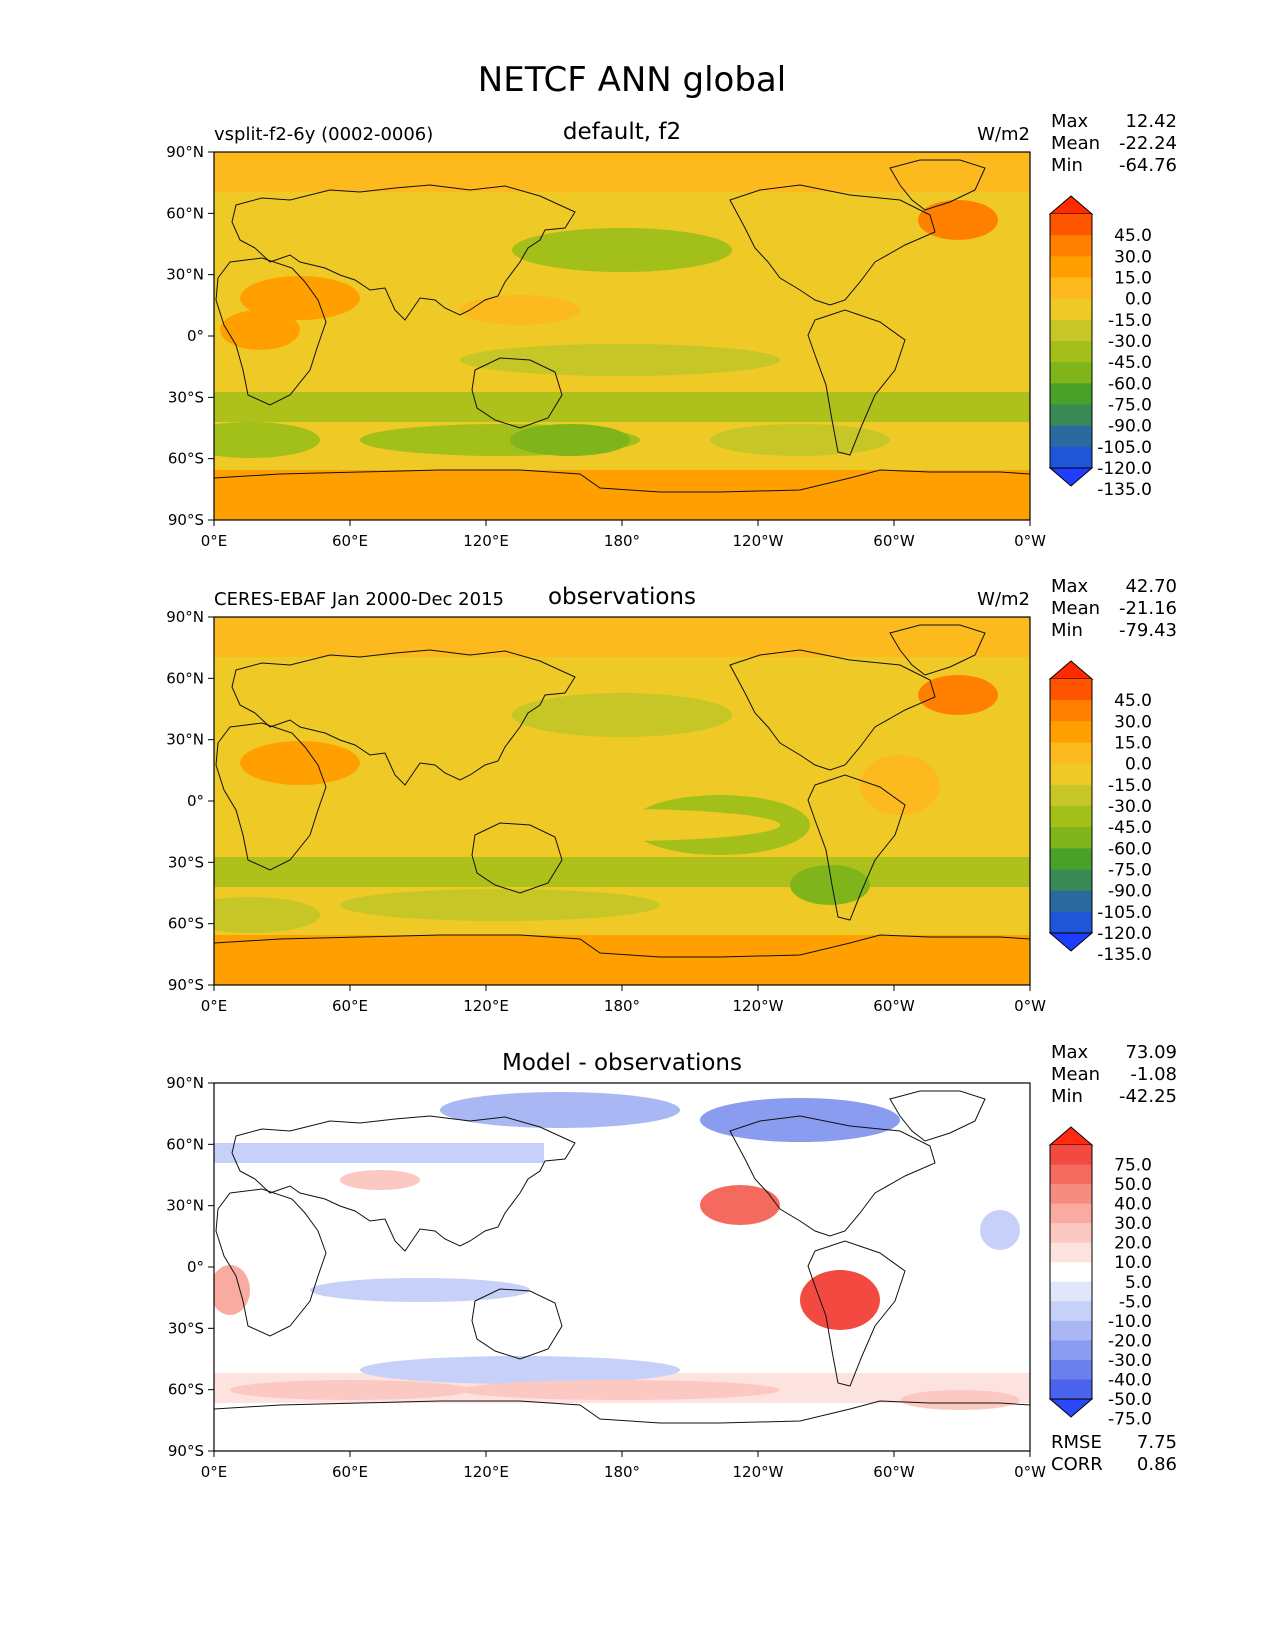 The height and width of the screenshot is (1650, 1275). Describe the element at coordinates (622, 132) in the screenshot. I see `panel-title: default, f2` at that location.